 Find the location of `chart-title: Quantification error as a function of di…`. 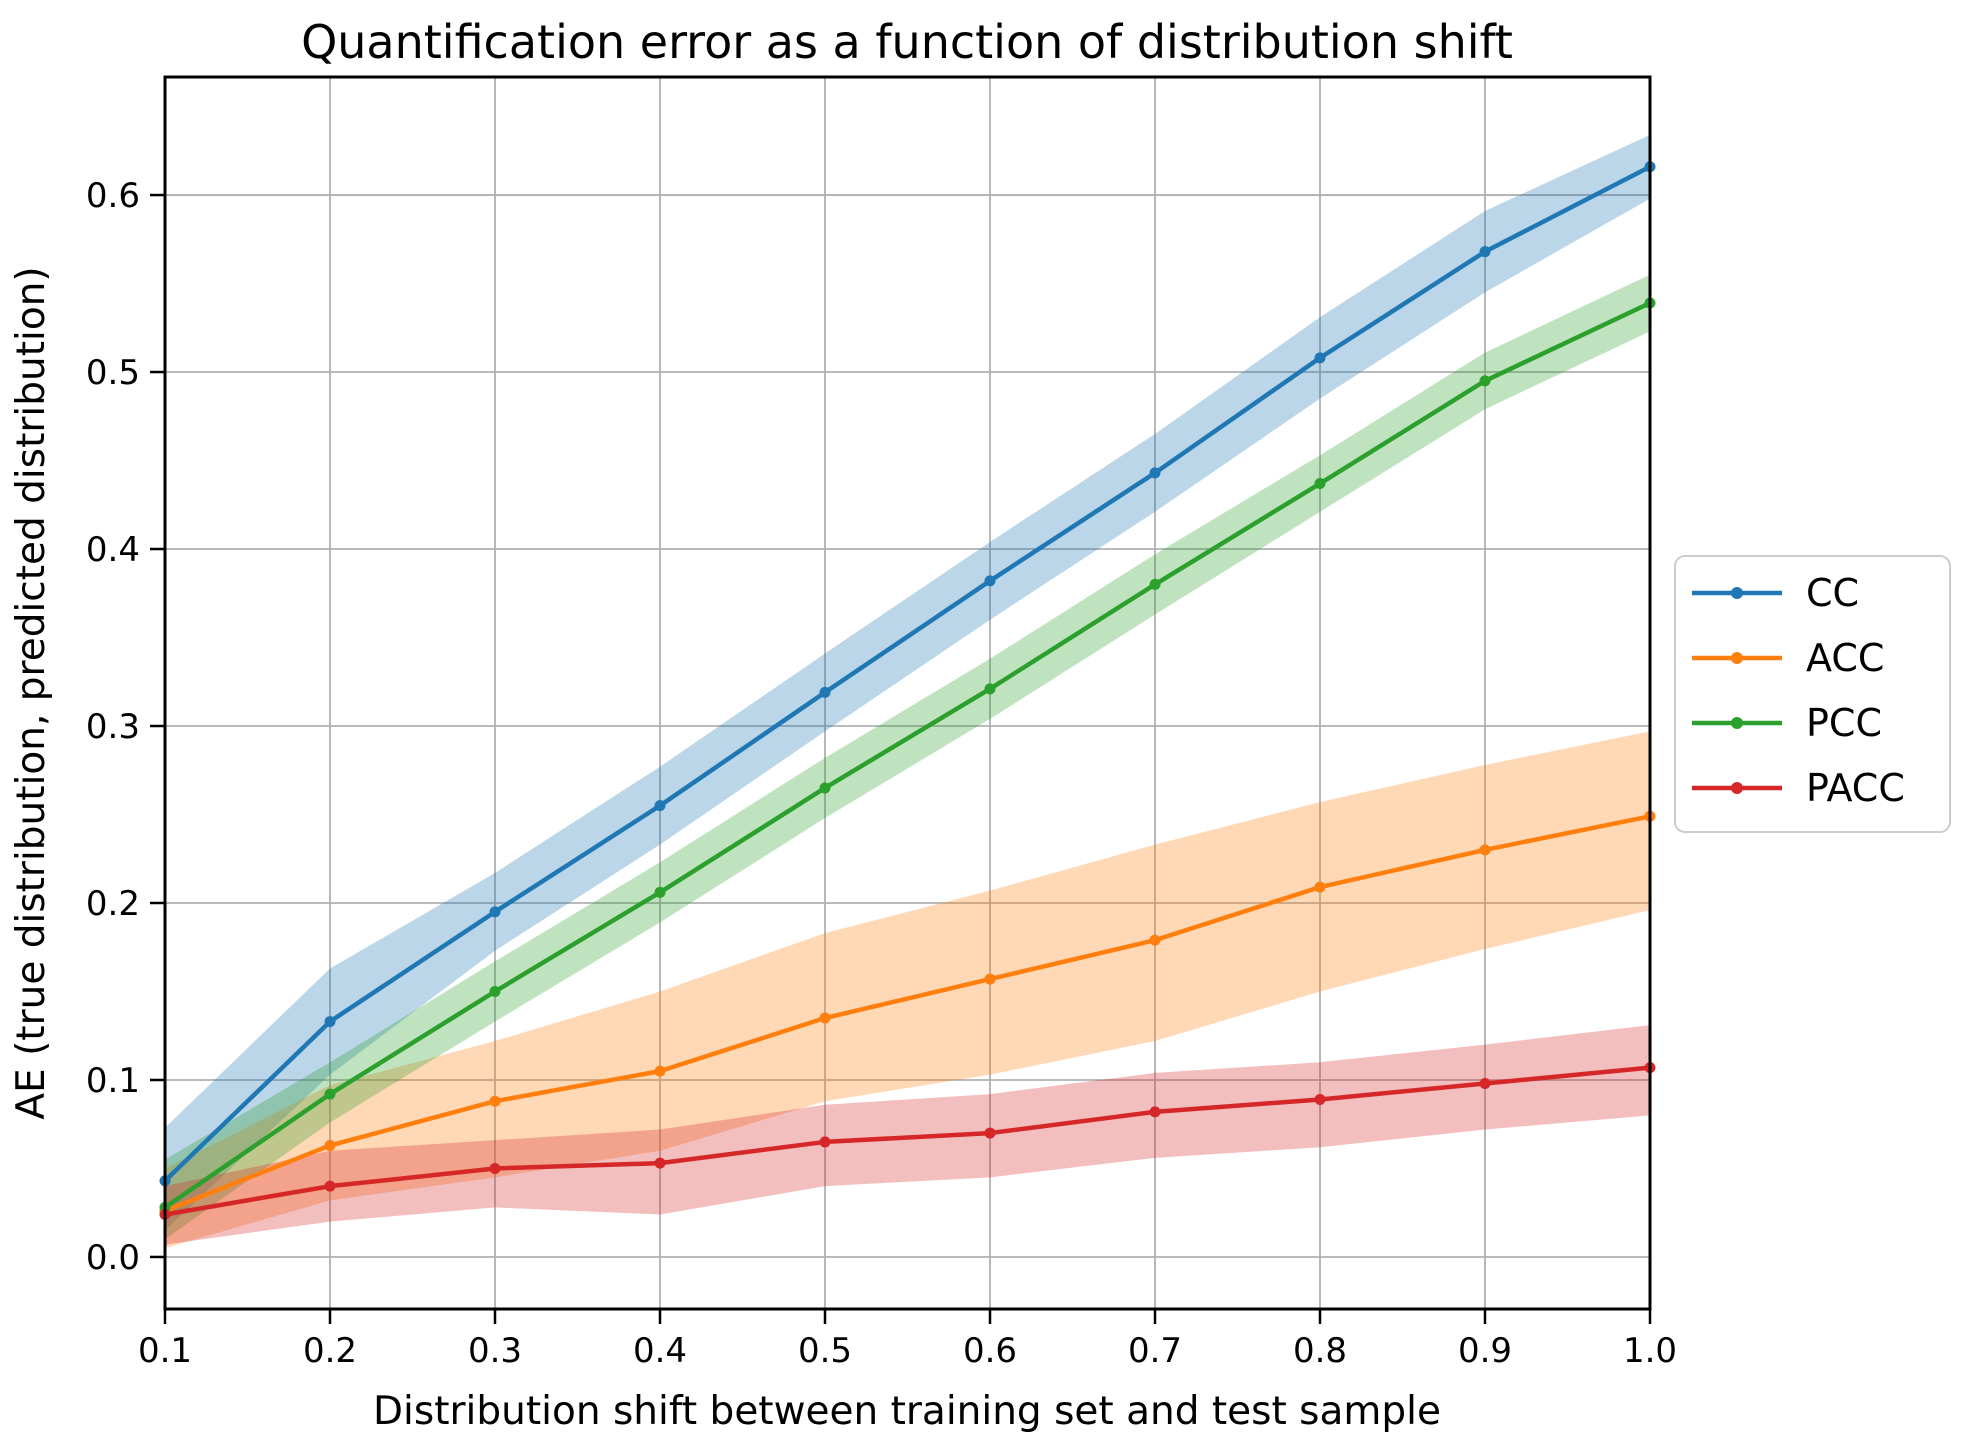

chart-title: Quantification error as a function of di… is located at coordinates (907, 42).